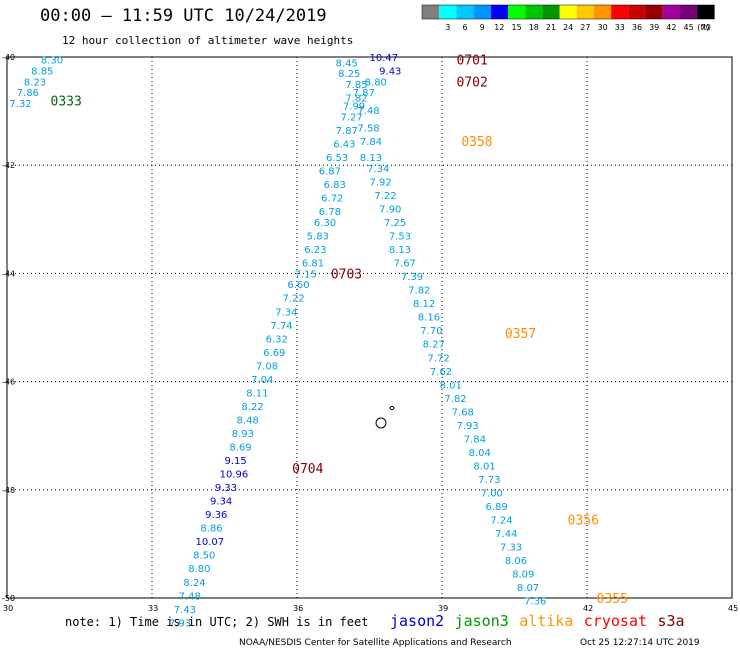 The height and width of the screenshot is (650, 740). What do you see at coordinates (315, 250) in the screenshot?
I see `wave-height-label: 6.23` at bounding box center [315, 250].